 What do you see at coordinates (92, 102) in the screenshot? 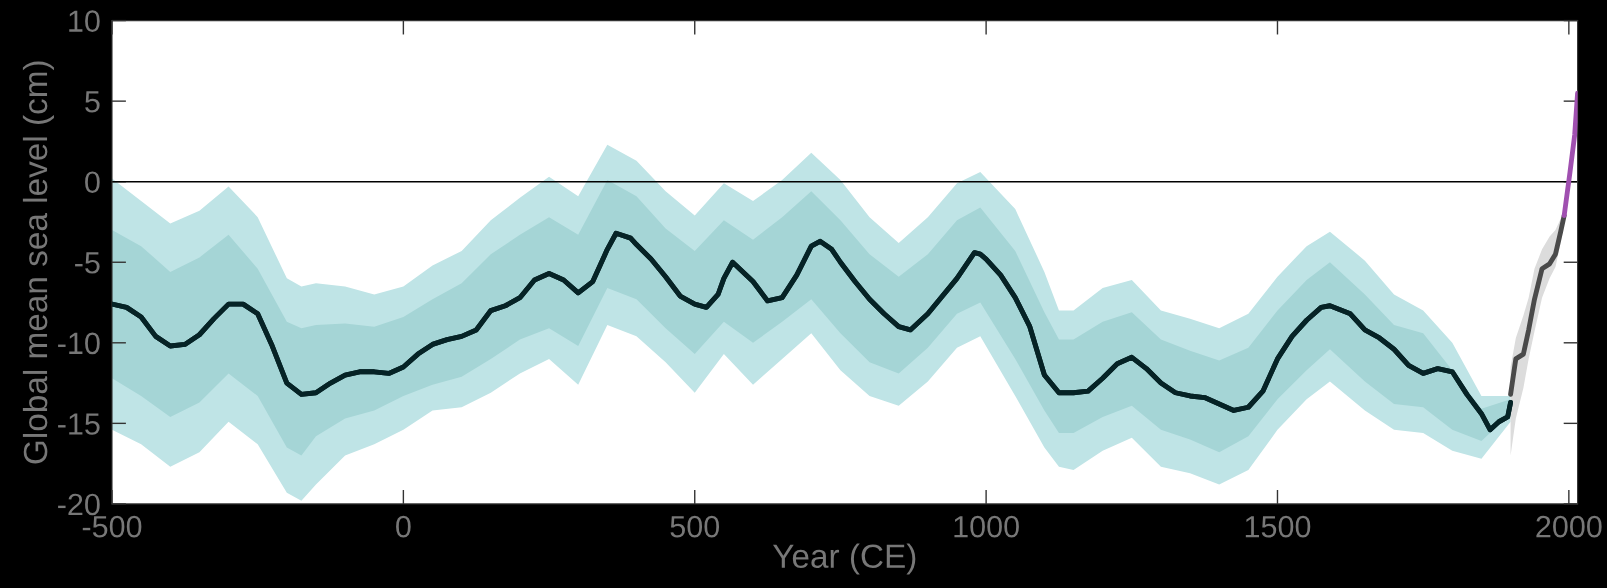
I see `y-tick-label: 5` at bounding box center [92, 102].